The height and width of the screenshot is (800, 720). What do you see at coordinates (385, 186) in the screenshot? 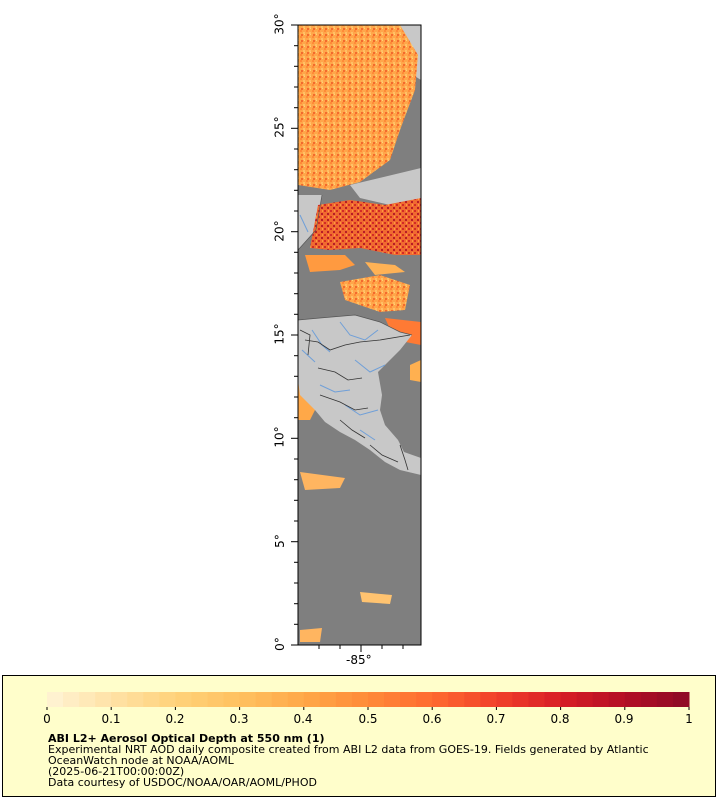
I see `land-yucatan` at bounding box center [385, 186].